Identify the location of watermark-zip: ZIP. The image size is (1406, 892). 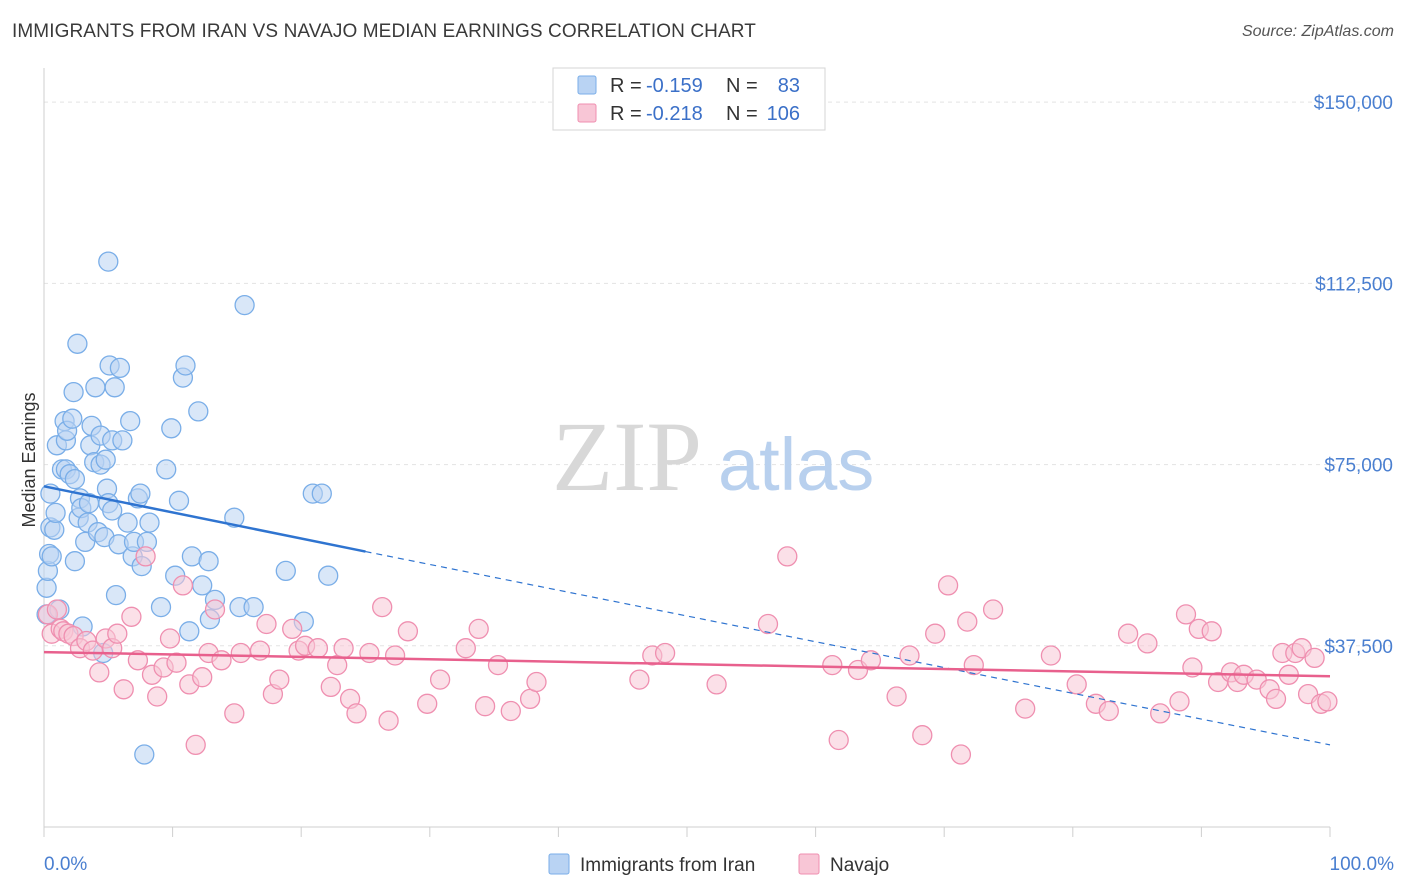
(627, 456).